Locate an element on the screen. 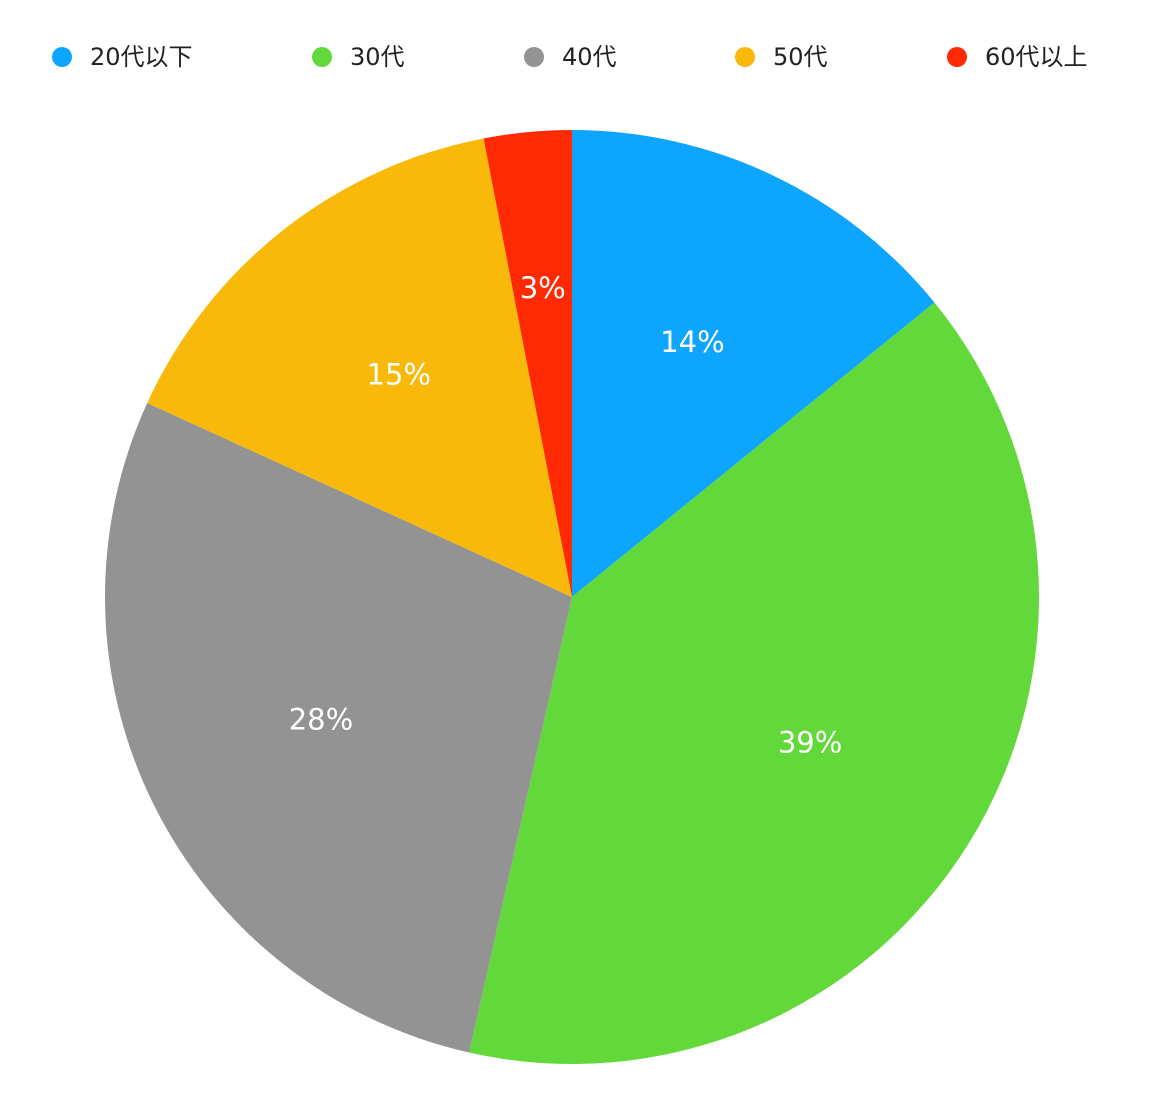 The image size is (1168, 1106). data-label: 15% is located at coordinates (399, 375).